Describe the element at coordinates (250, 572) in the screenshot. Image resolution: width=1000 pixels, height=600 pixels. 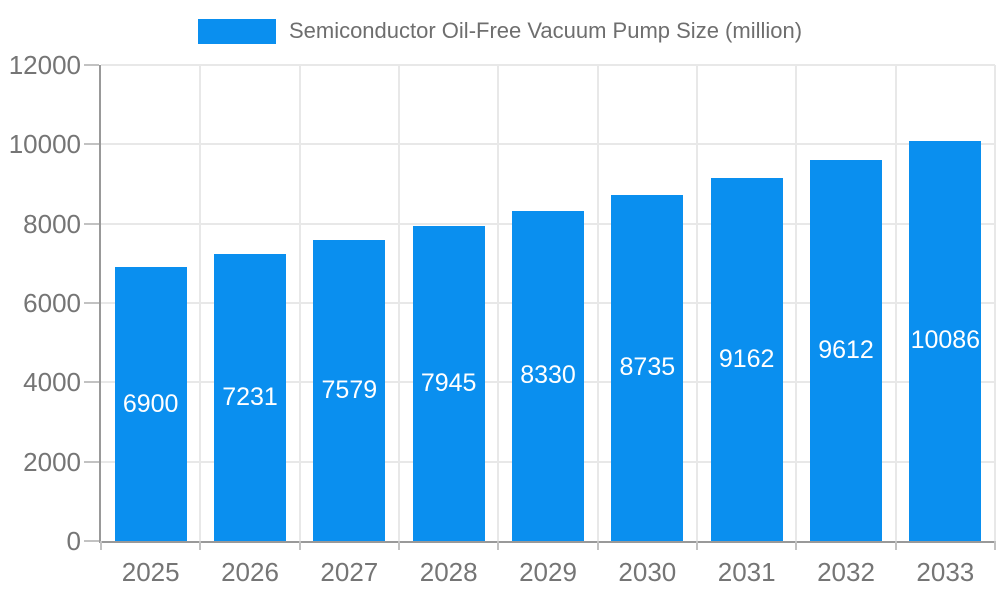
I see `x-tick-label: 2026` at that location.